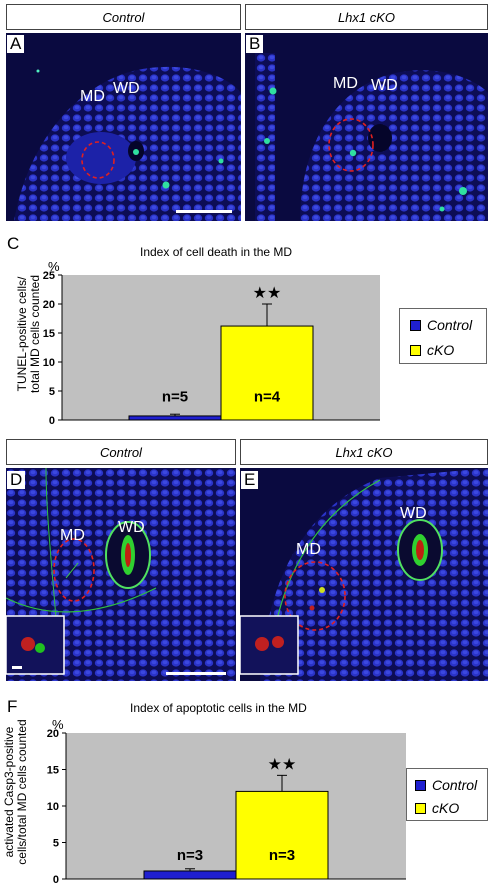  I want to click on header-control-mid: Control, so click(121, 452).